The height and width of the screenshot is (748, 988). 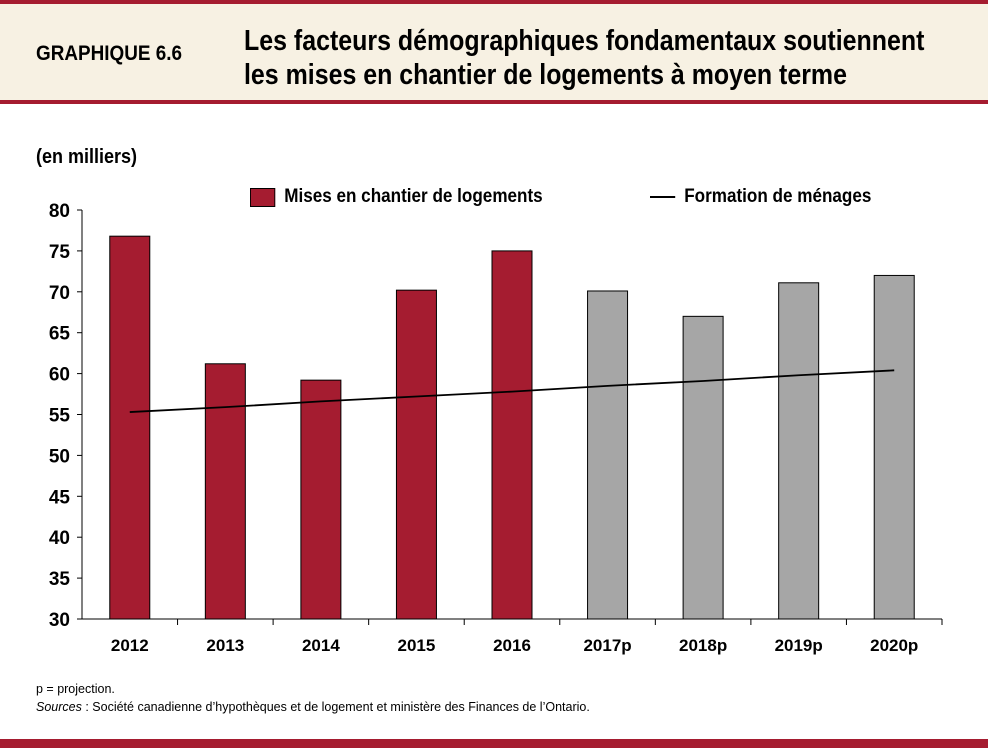 What do you see at coordinates (225, 491) in the screenshot?
I see `bar-2013` at bounding box center [225, 491].